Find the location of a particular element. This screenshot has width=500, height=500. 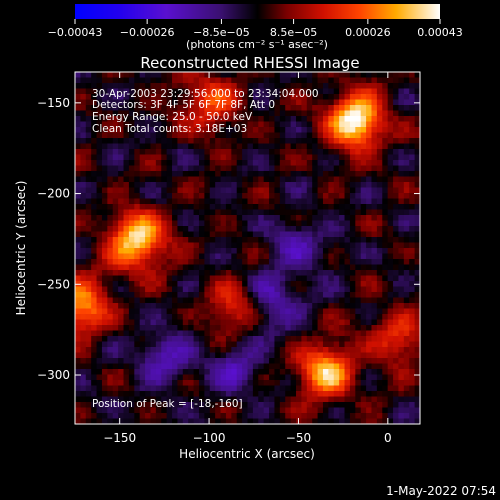

x-tick-label: −50 is located at coordinates (298, 438).